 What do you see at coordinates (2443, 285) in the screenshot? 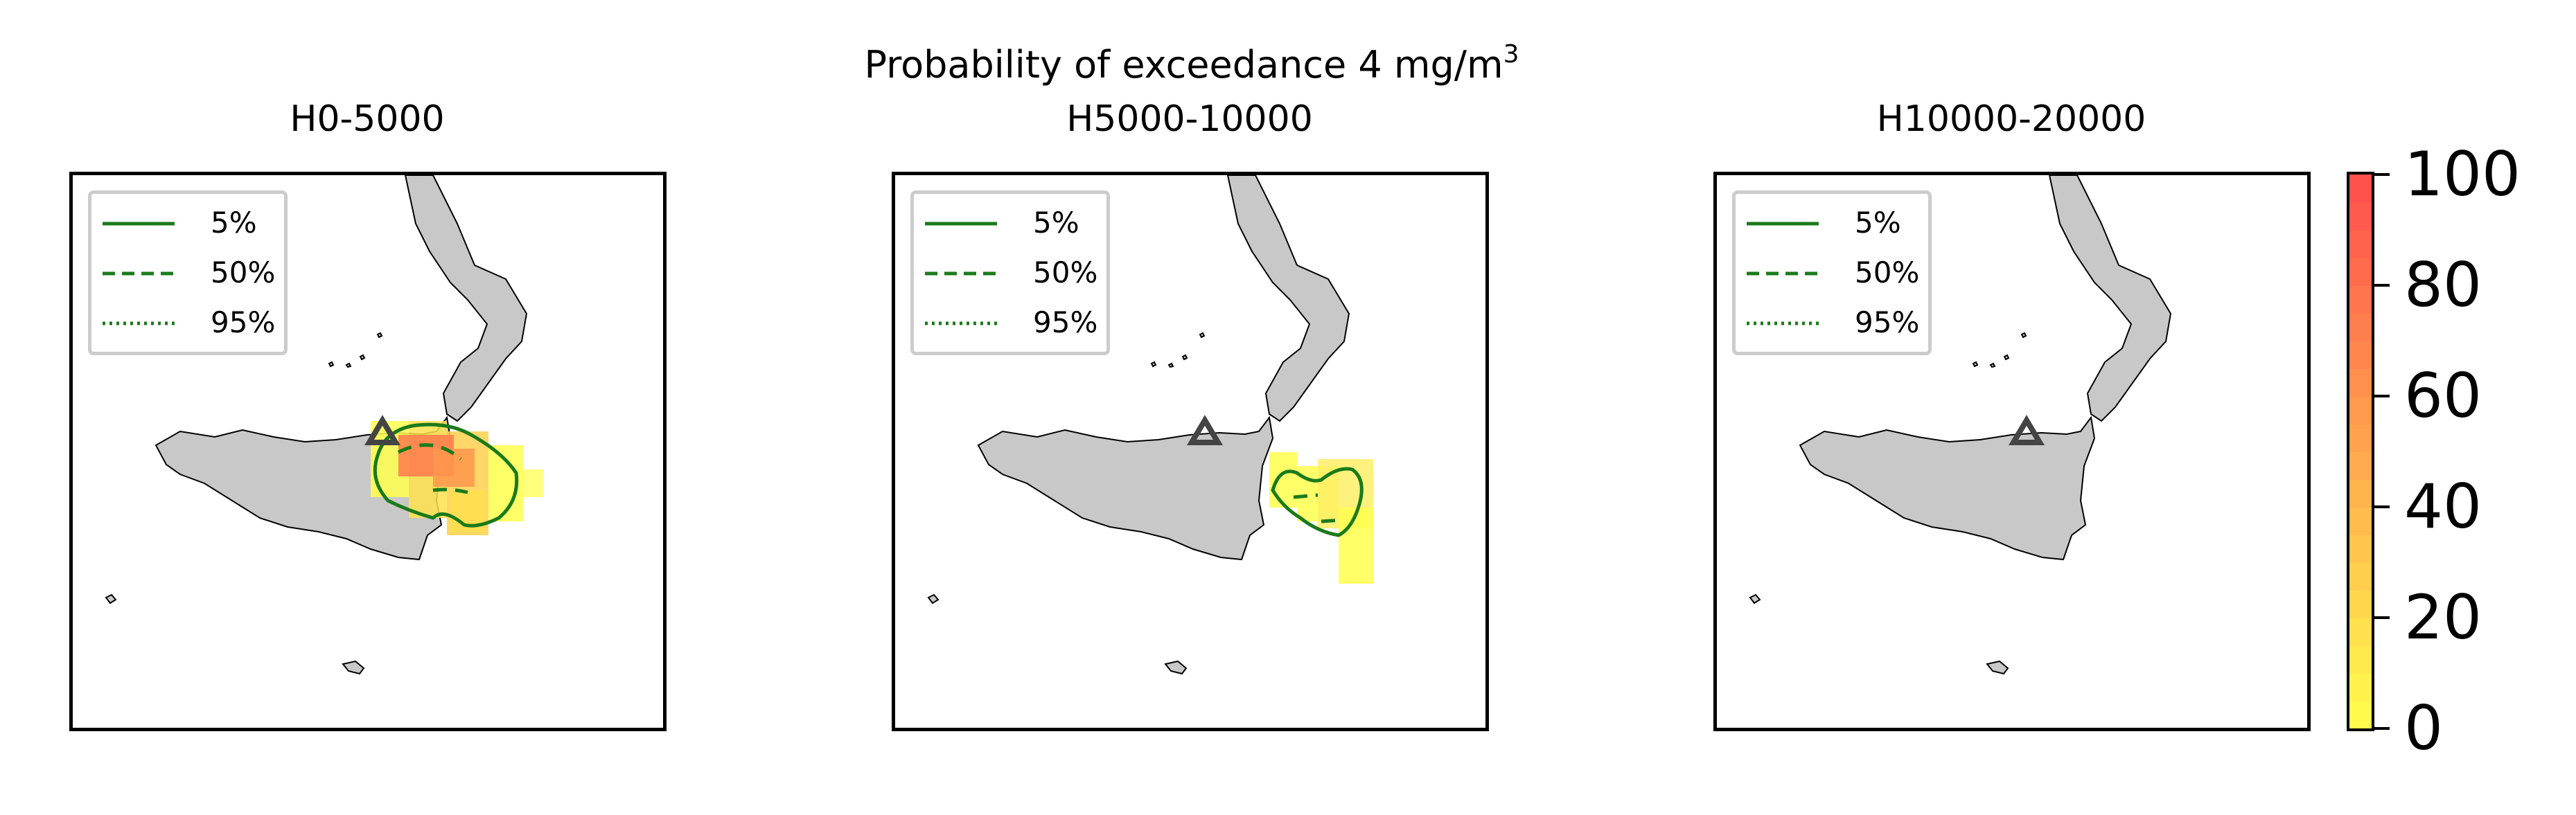
I see `colorbar-tick-label: 80` at bounding box center [2443, 285].